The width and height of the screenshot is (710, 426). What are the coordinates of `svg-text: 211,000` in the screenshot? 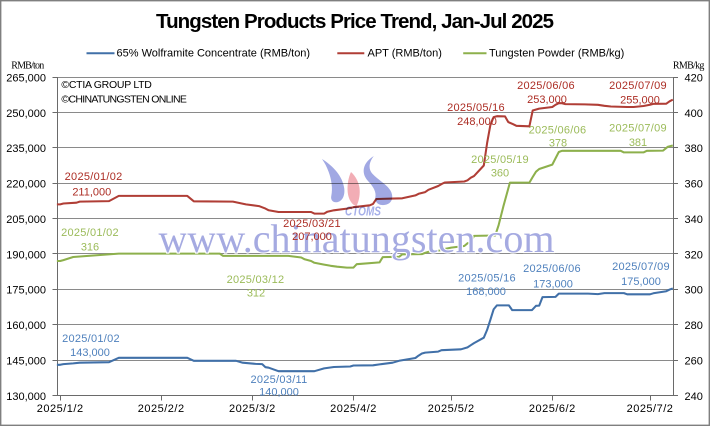 It's located at (91, 193).